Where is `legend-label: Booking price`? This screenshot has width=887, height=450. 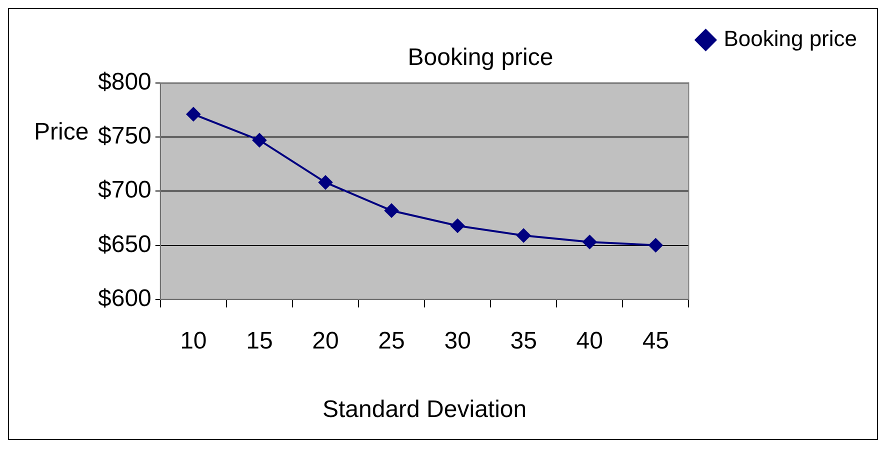 legend-label: Booking price is located at coordinates (791, 39).